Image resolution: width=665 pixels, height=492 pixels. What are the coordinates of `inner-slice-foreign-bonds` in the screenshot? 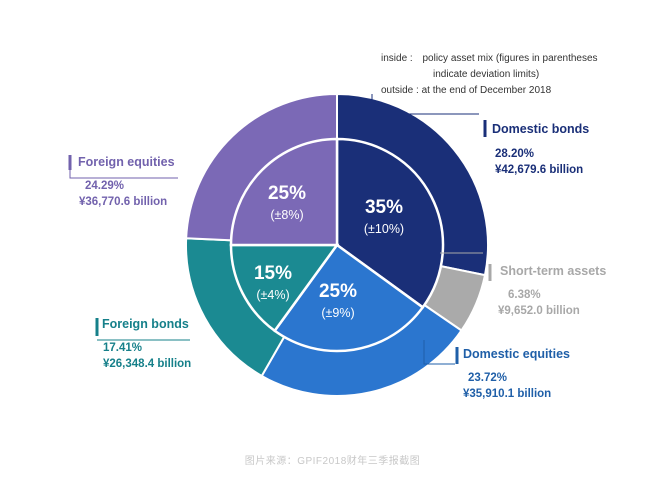 It's located at (284, 288).